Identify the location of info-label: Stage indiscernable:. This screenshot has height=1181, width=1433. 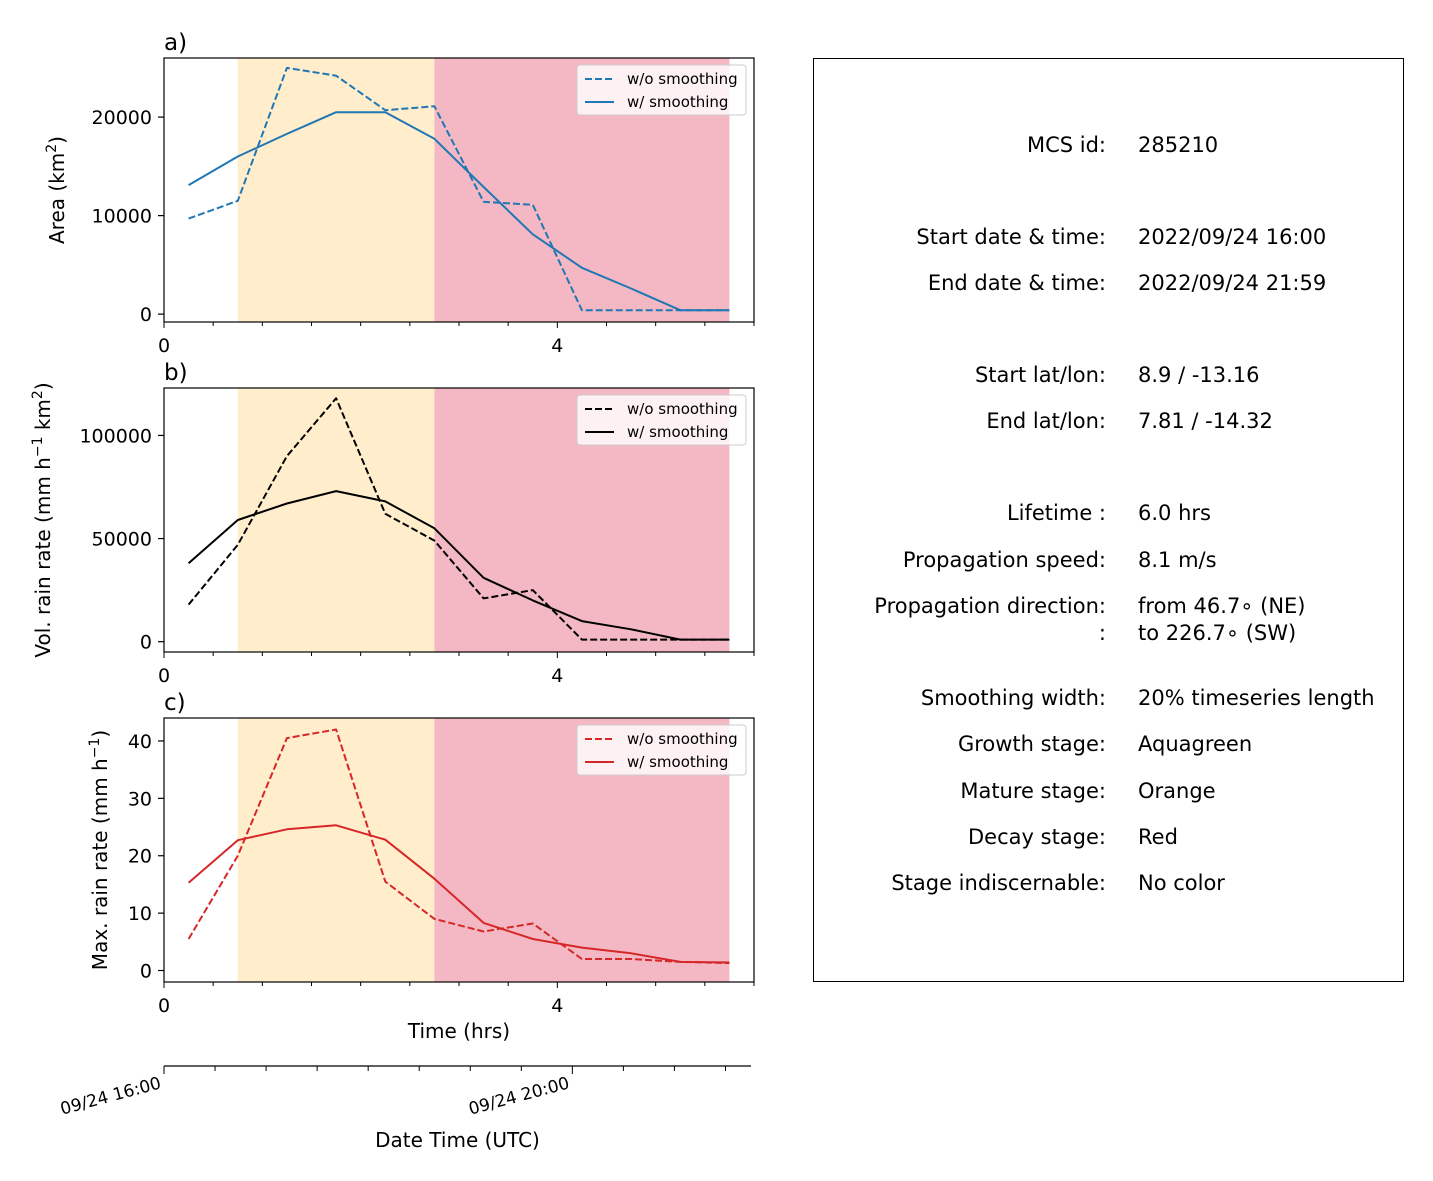
(998, 883).